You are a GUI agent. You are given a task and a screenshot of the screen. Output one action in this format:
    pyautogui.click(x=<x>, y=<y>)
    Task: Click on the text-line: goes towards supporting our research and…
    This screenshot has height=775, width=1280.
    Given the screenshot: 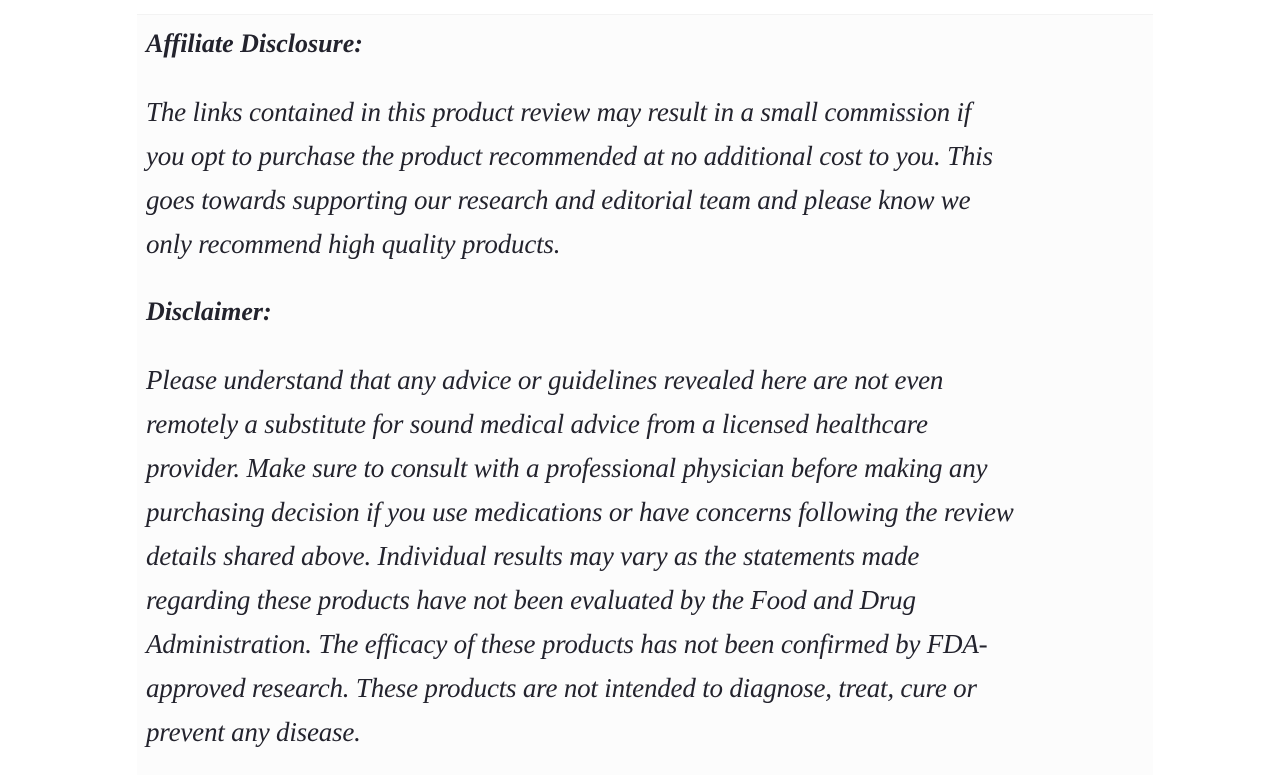 What is the action you would take?
    pyautogui.click(x=558, y=200)
    